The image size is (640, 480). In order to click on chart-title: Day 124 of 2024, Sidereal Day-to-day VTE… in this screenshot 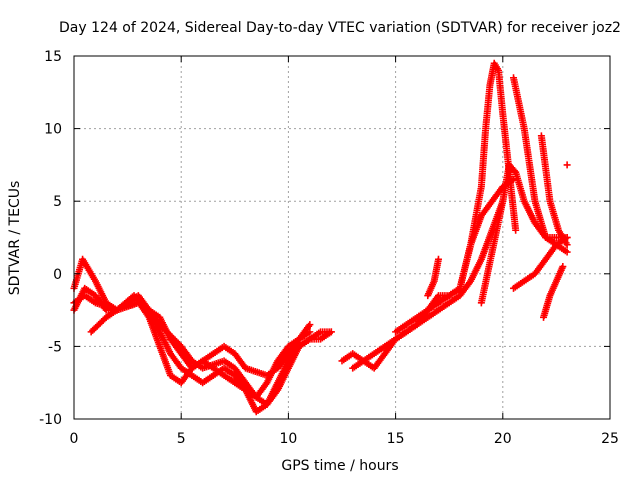, I will do `click(340, 28)`.